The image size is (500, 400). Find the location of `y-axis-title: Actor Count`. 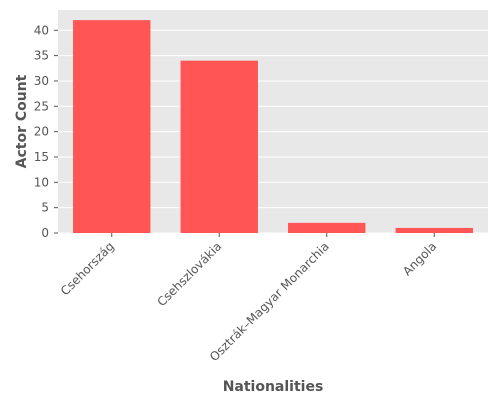

y-axis-title: Actor Count is located at coordinates (22, 121).